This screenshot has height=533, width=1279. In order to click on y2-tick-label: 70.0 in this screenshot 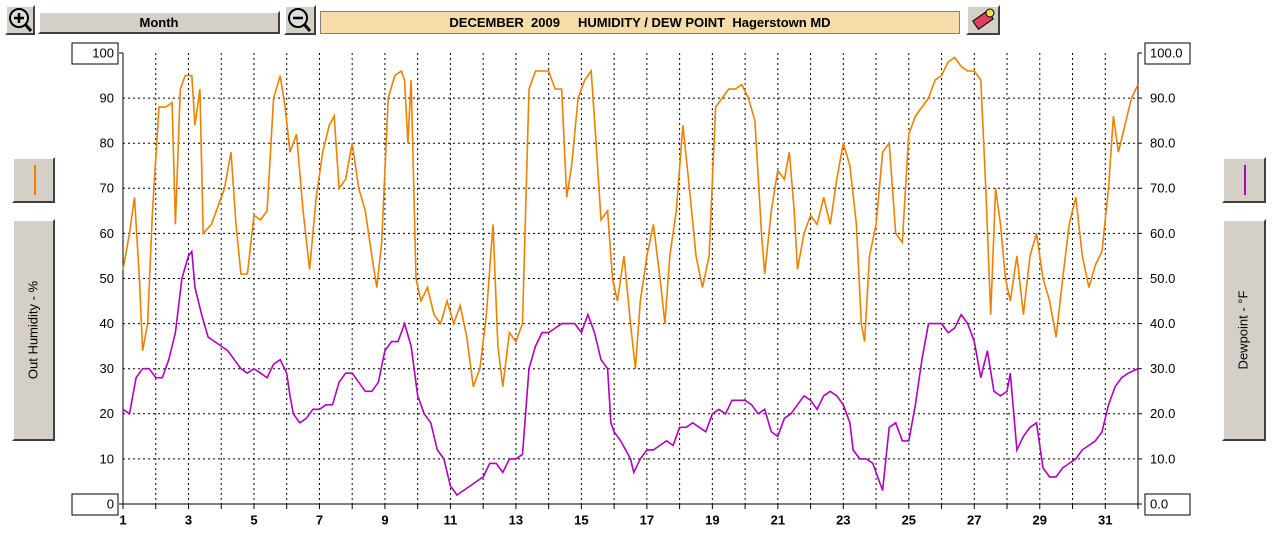, I will do `click(1162, 188)`.